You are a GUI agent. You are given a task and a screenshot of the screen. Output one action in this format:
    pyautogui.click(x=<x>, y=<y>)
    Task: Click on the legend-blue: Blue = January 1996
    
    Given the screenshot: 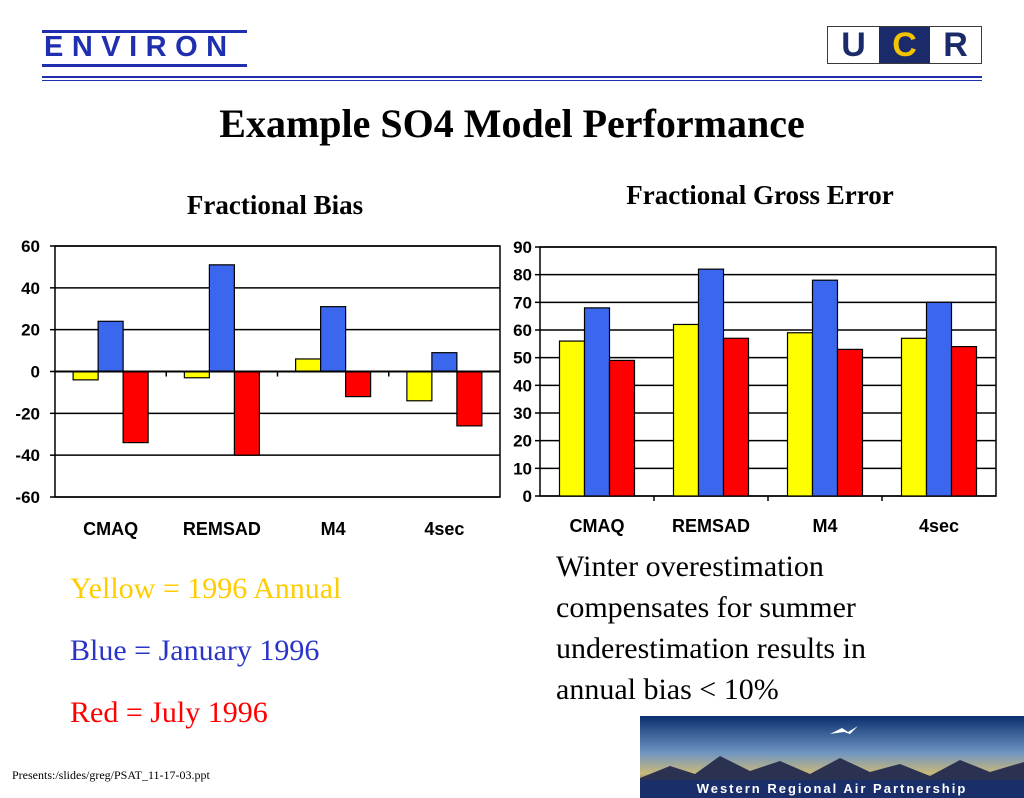 What is the action you would take?
    pyautogui.click(x=195, y=650)
    